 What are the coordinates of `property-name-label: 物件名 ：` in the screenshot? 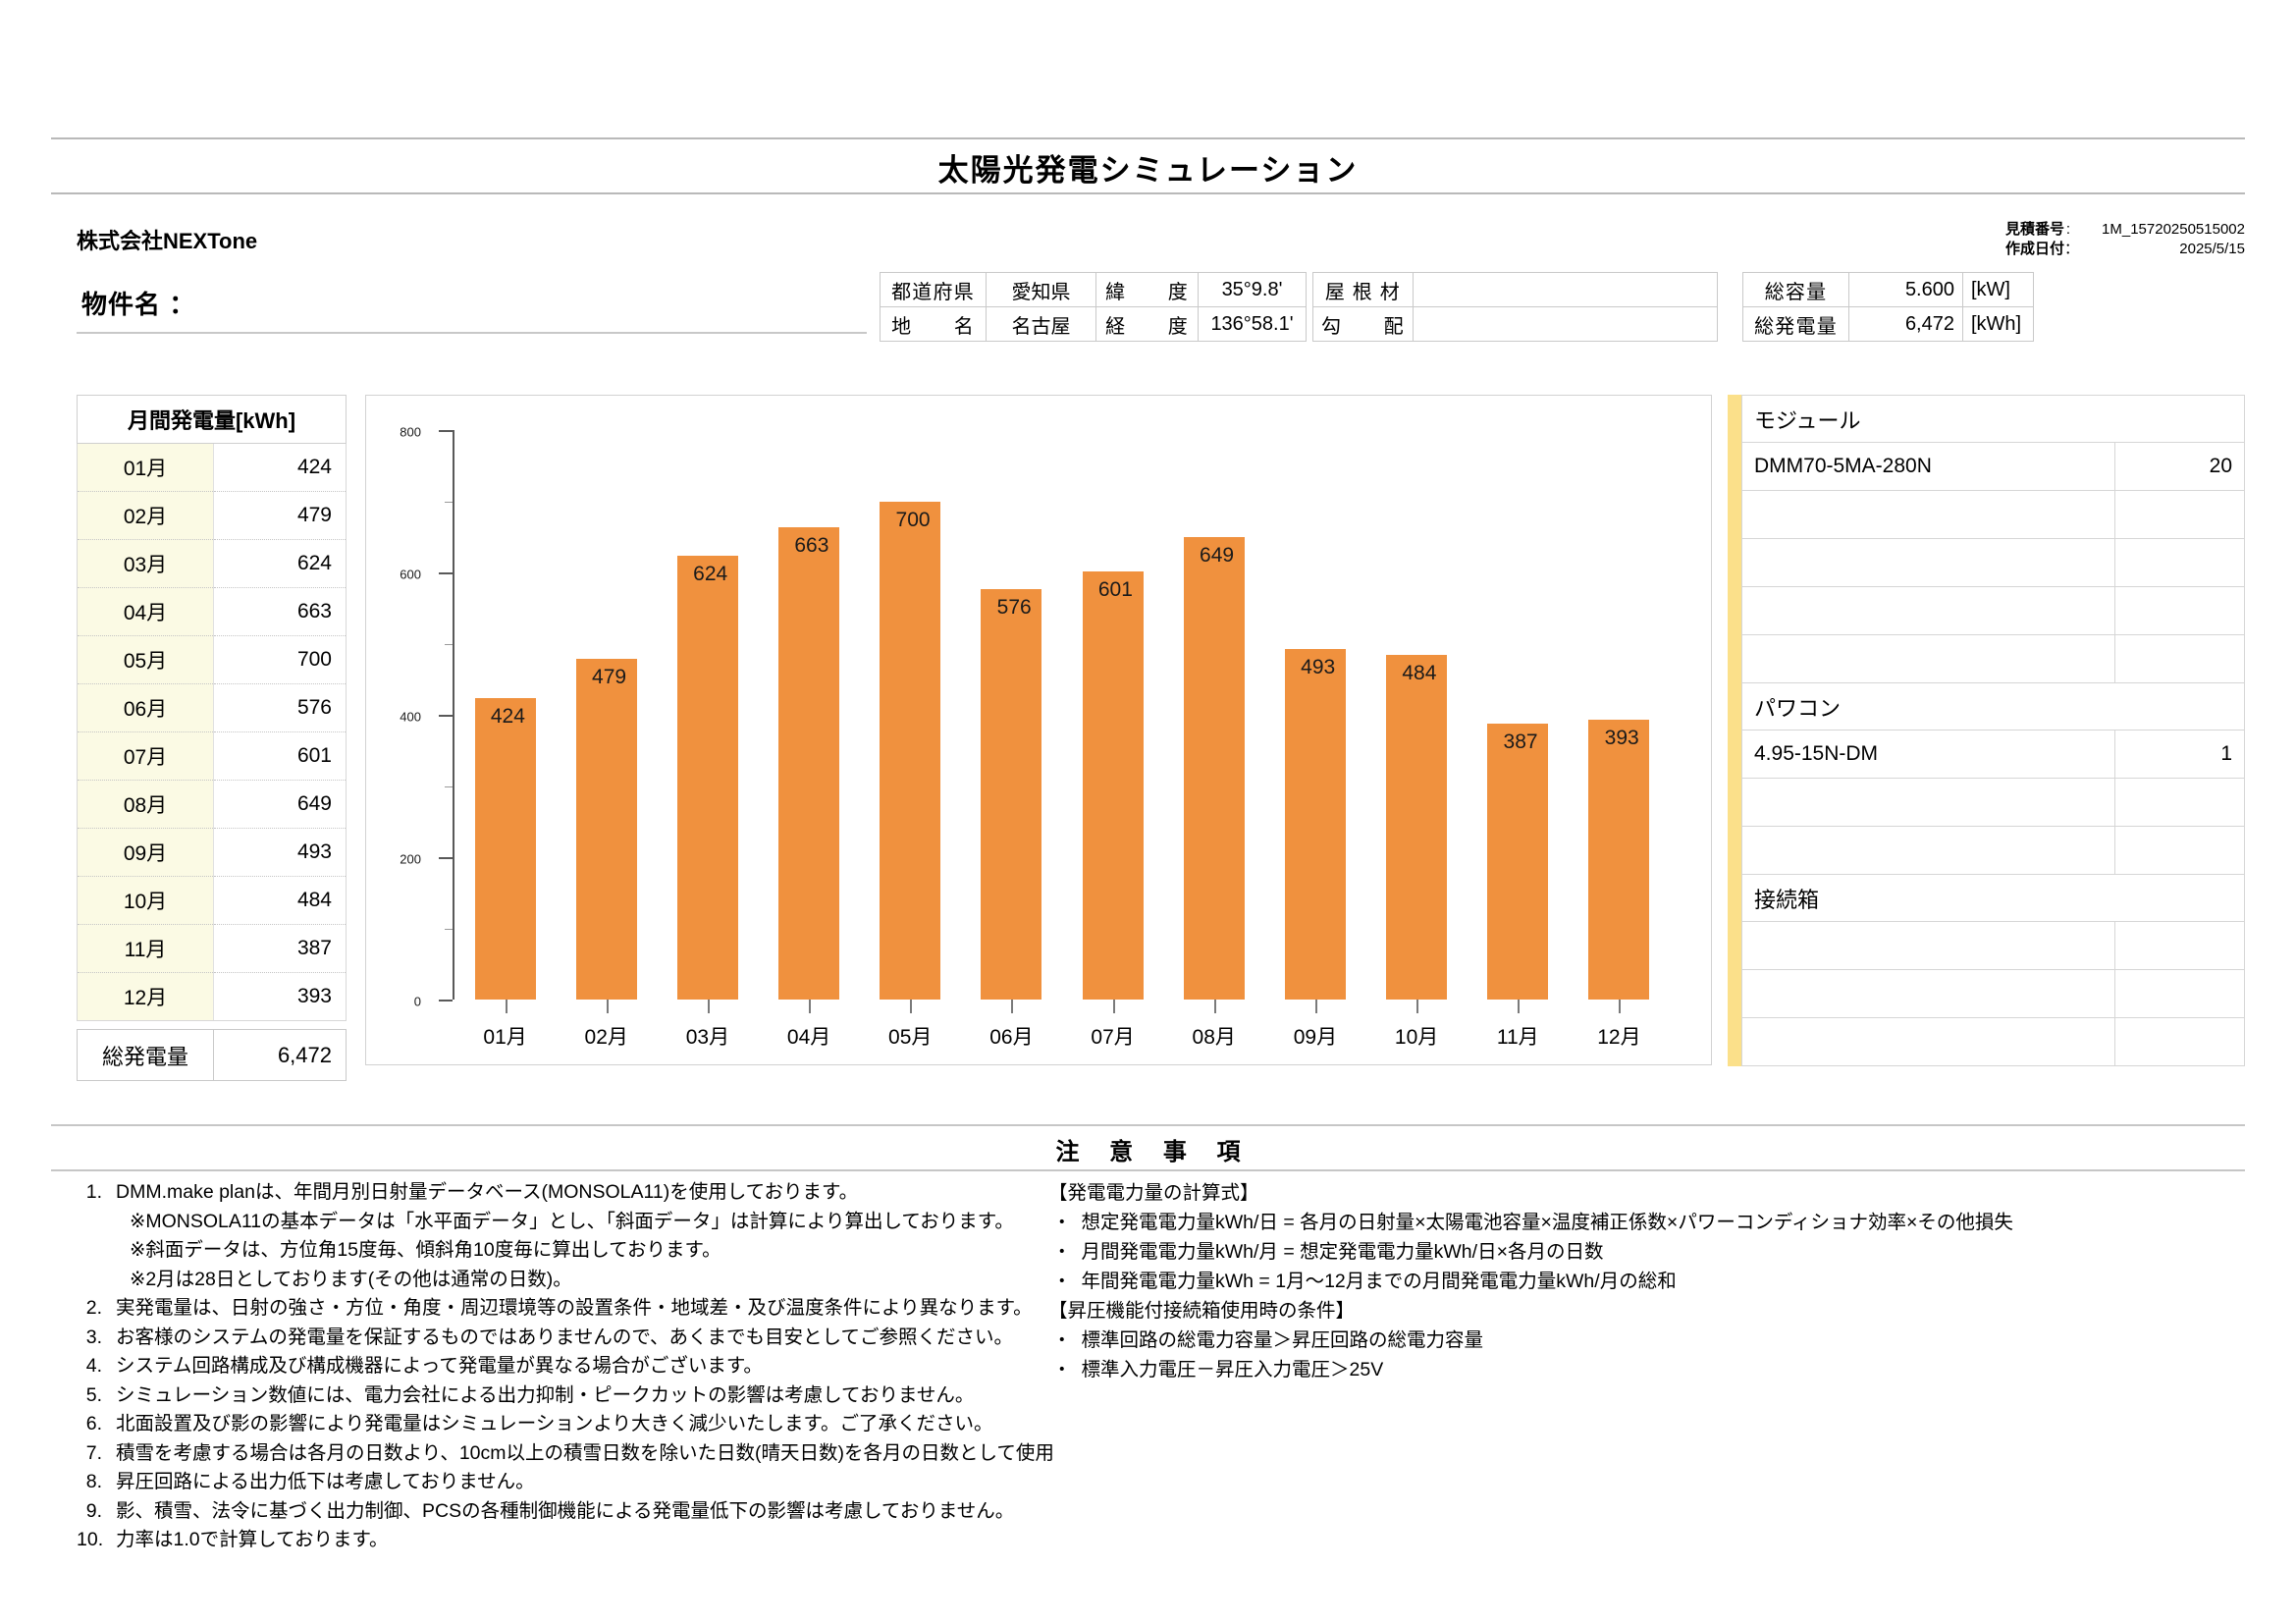 It's located at (138, 304).